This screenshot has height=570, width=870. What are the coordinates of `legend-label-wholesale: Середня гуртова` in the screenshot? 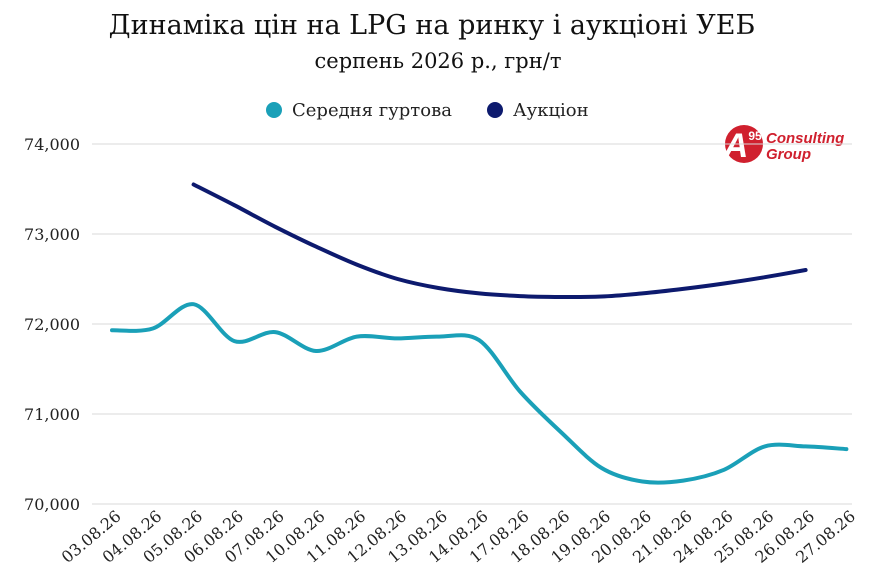 It's located at (372, 110).